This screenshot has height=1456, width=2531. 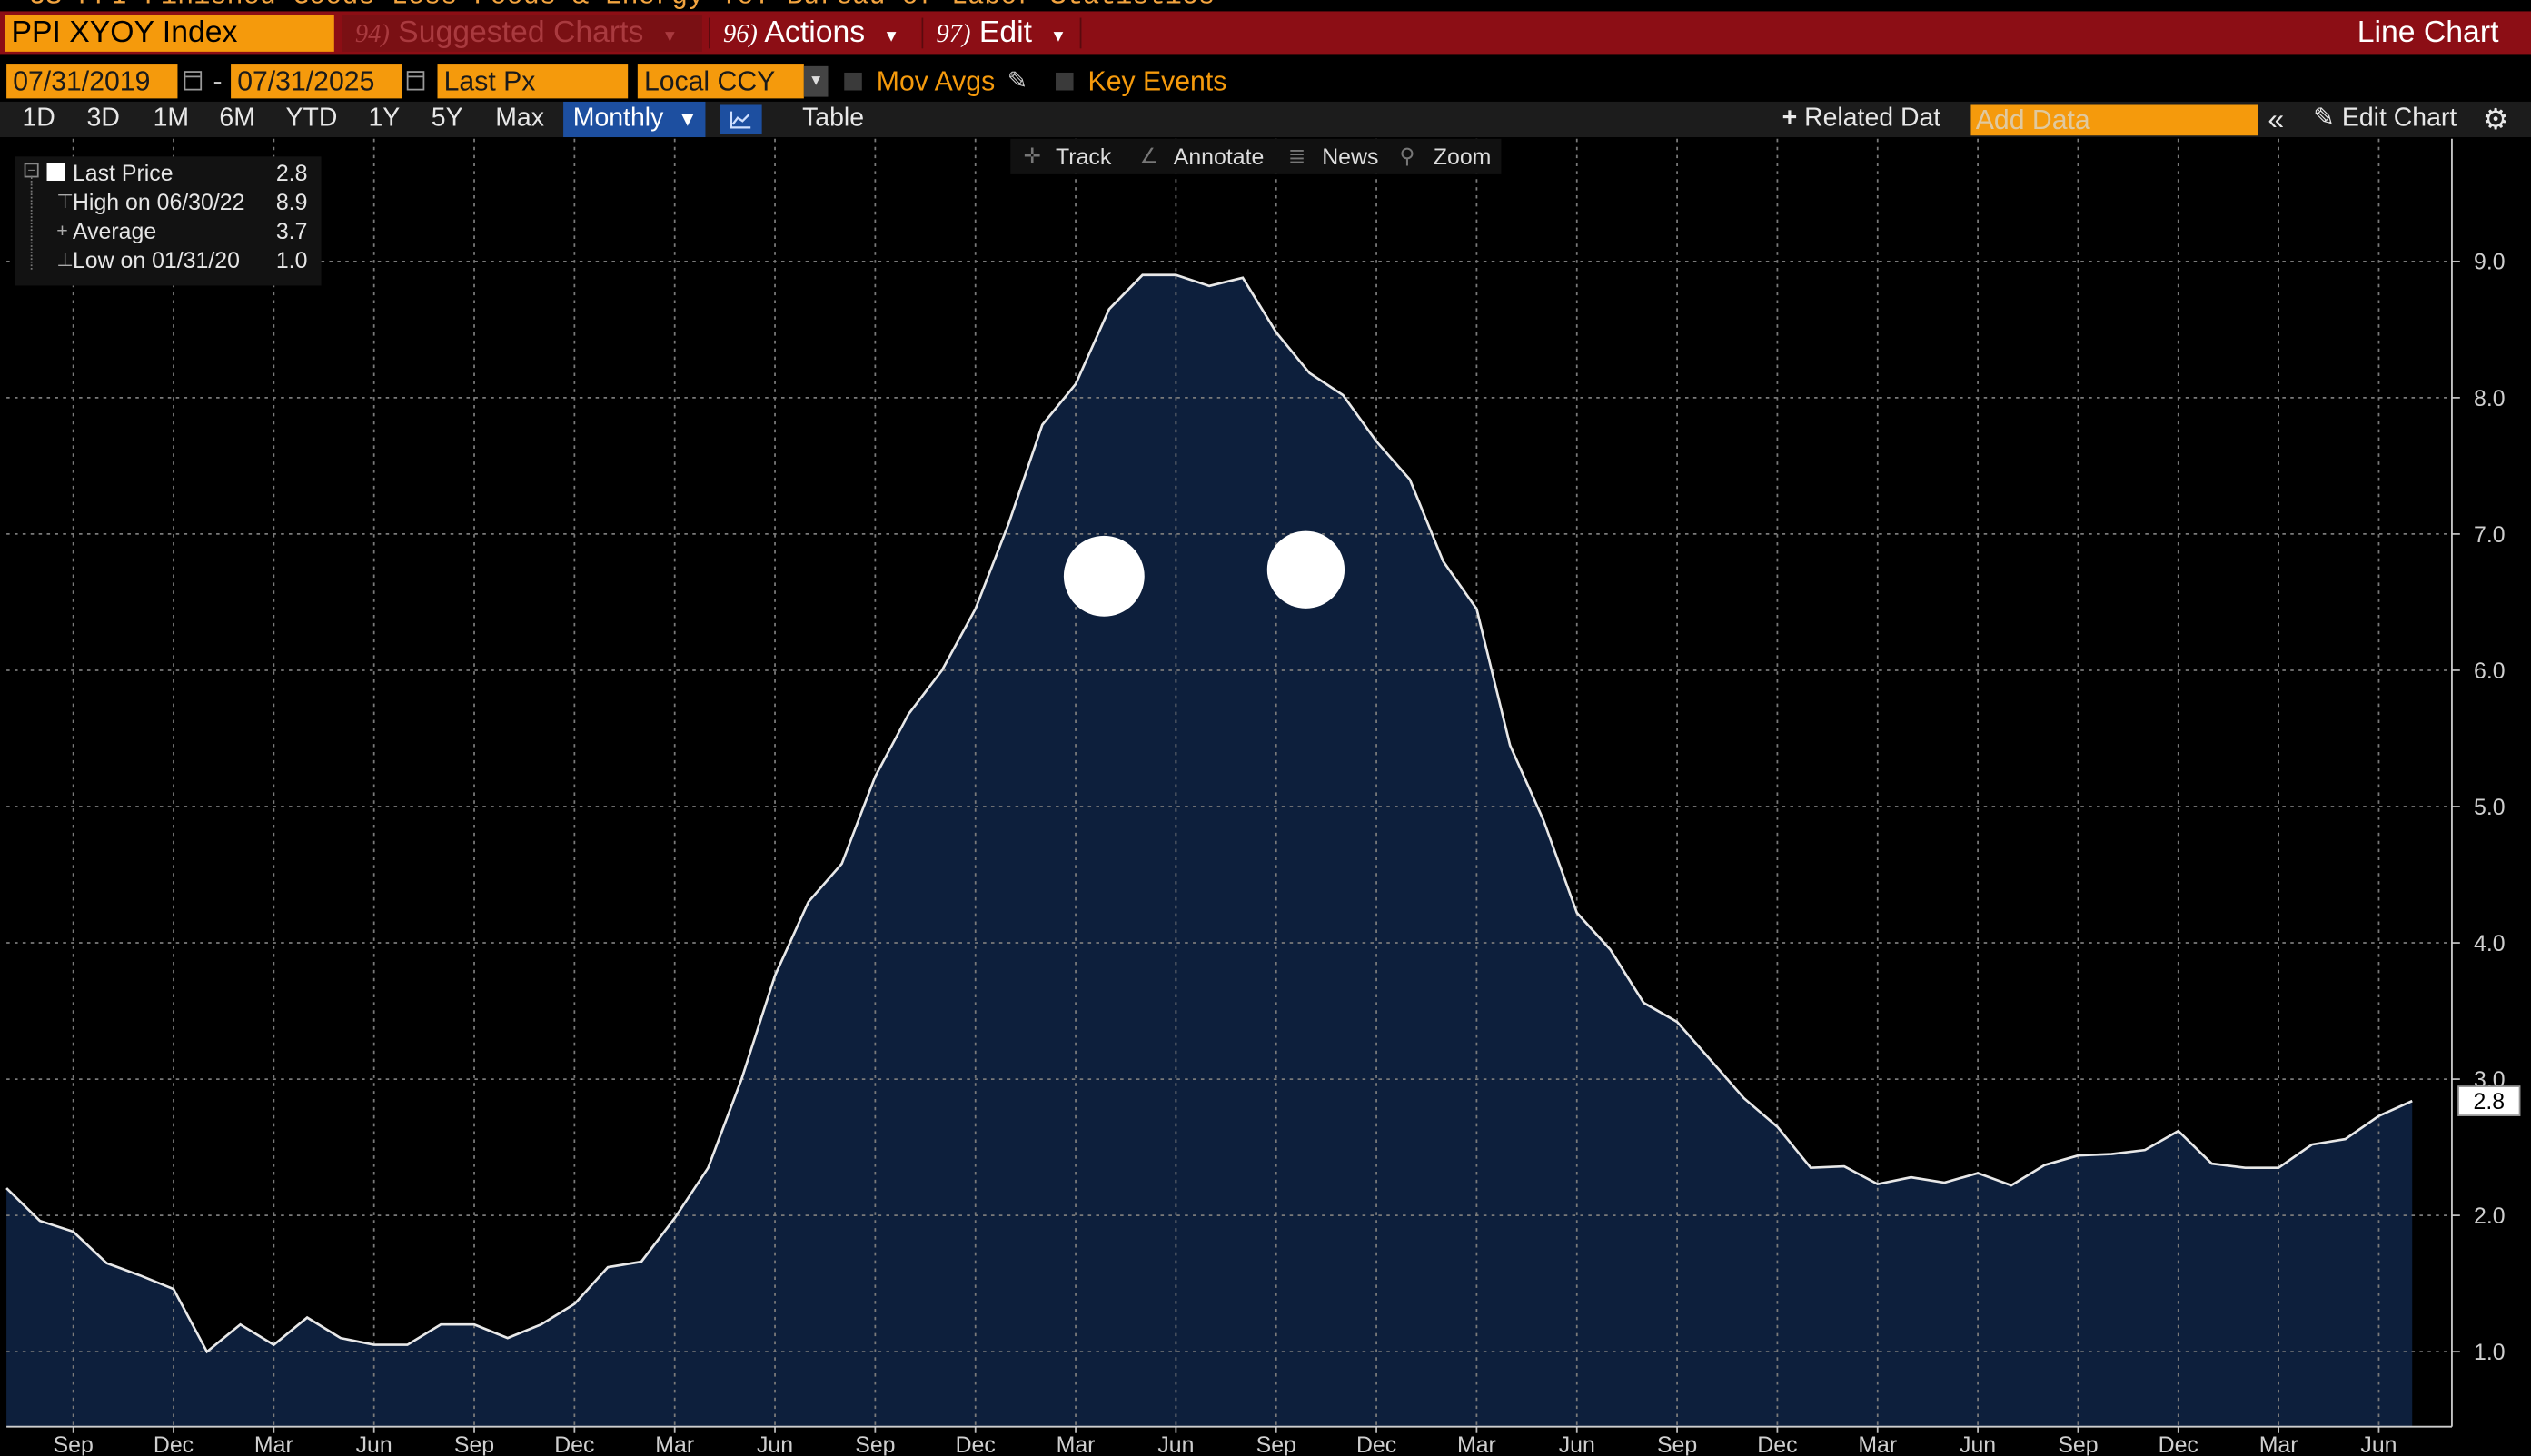 What do you see at coordinates (92, 81) in the screenshot?
I see `start-date-field: 07/31/2019` at bounding box center [92, 81].